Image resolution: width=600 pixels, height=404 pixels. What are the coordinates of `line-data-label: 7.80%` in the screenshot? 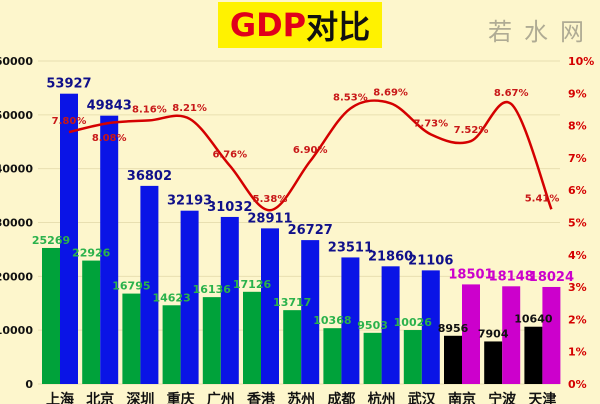 It's located at (69, 121).